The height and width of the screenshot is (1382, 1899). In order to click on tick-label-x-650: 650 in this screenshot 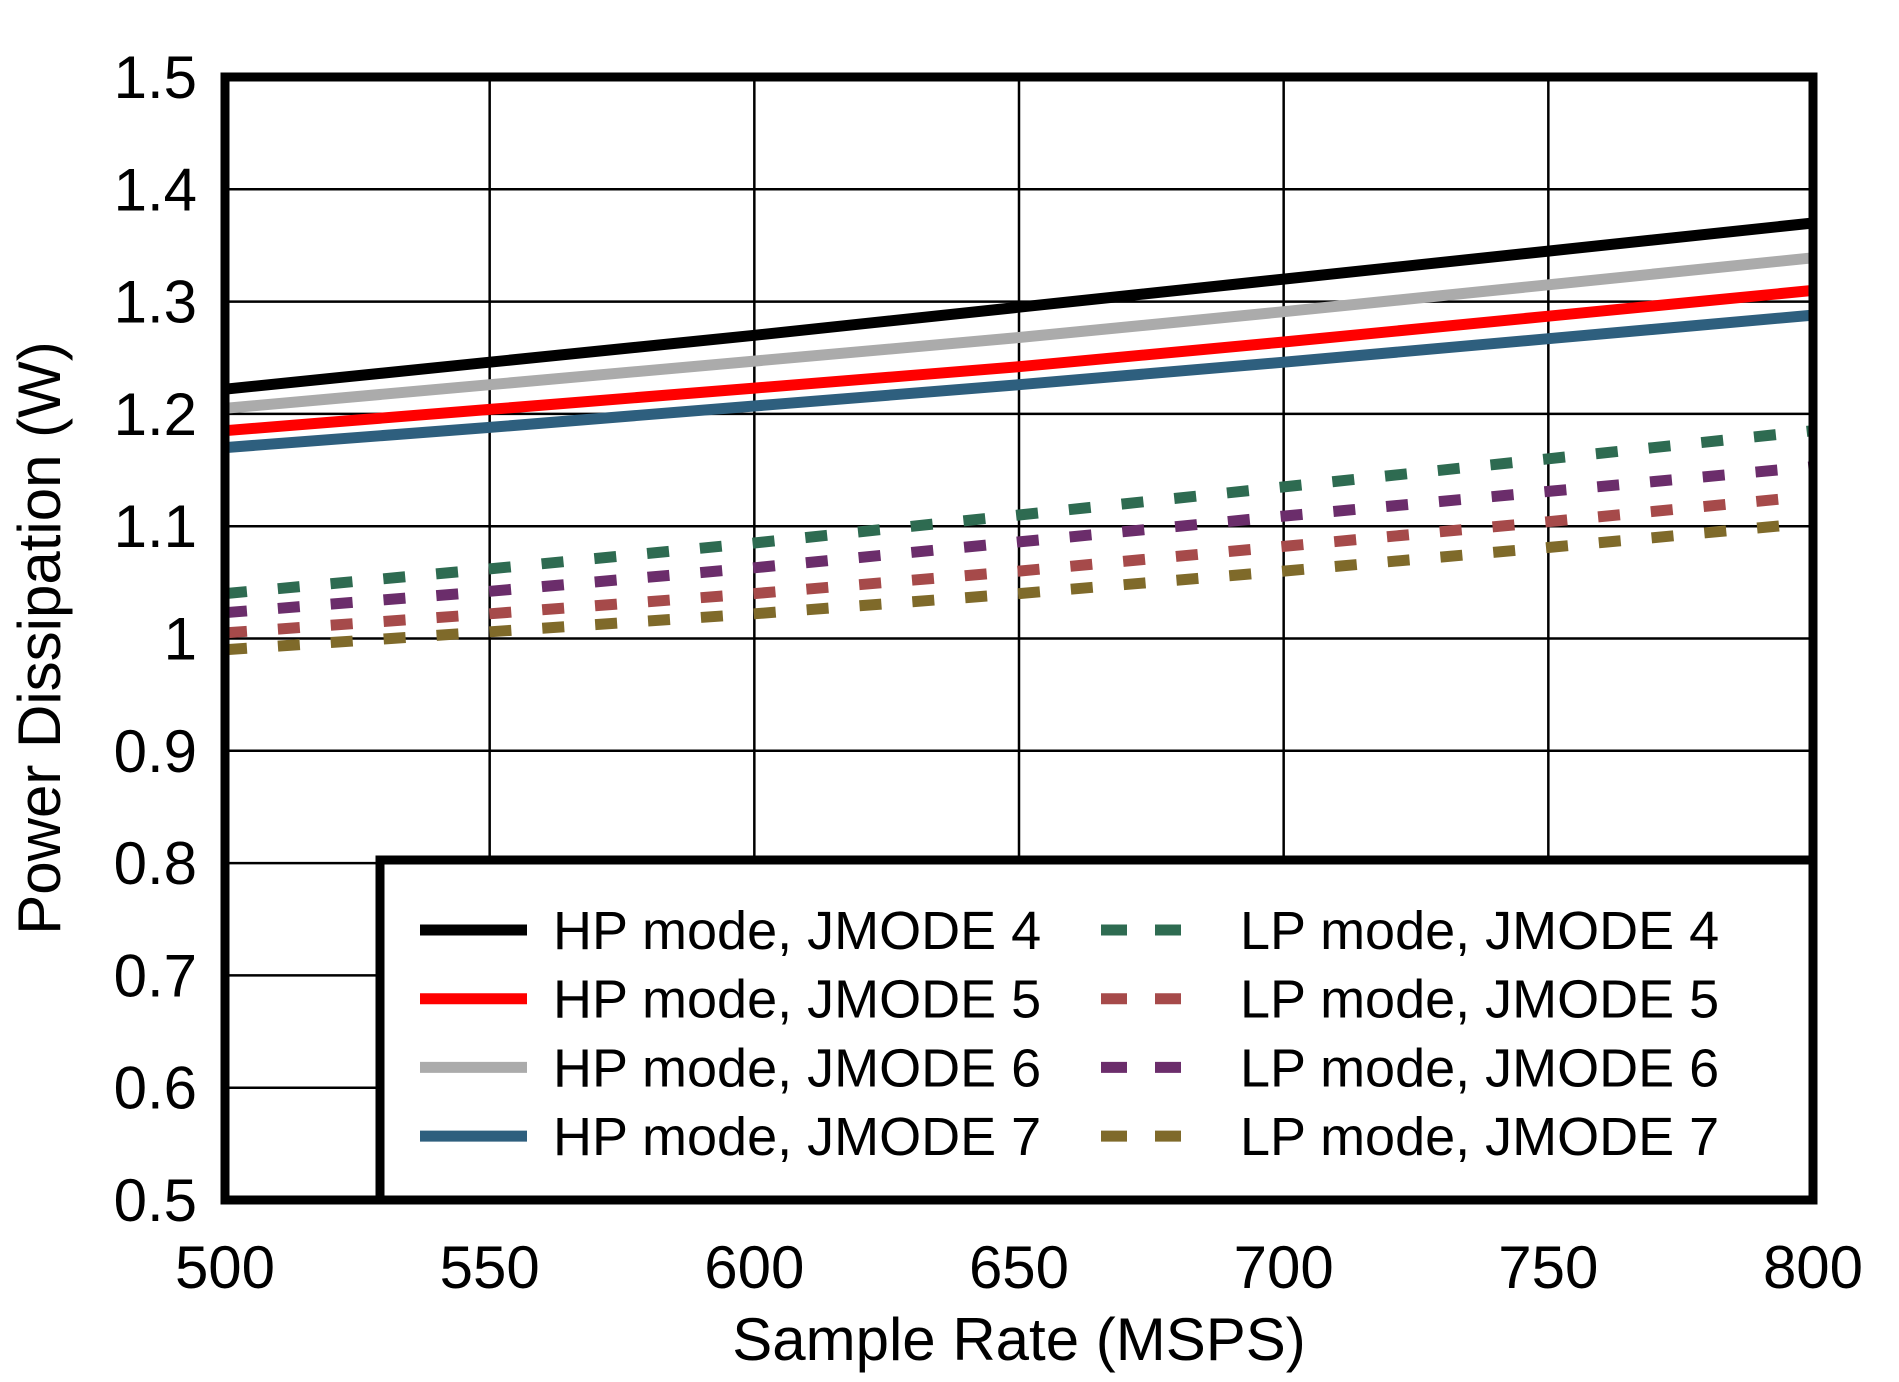, I will do `click(1019, 1267)`.